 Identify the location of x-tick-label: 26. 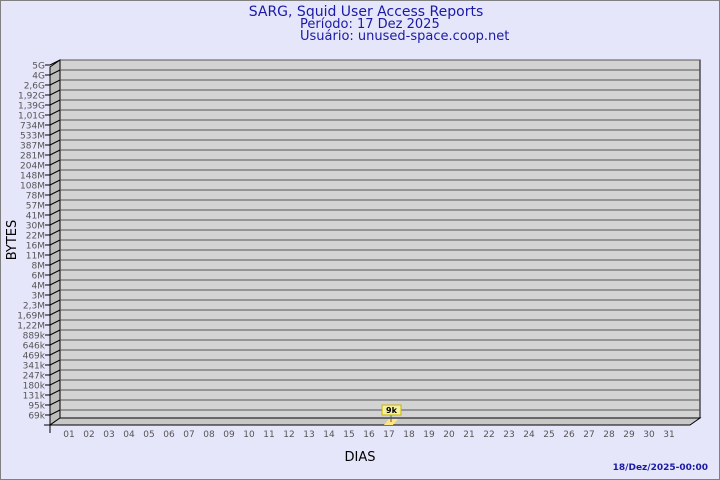
(569, 435).